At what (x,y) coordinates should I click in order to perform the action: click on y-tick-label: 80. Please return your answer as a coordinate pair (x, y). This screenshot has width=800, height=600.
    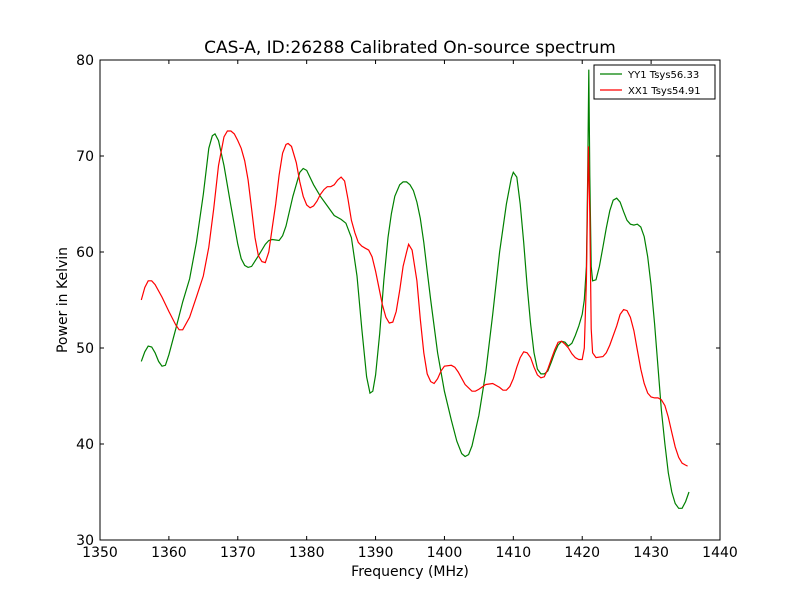
    Looking at the image, I should click on (85, 61).